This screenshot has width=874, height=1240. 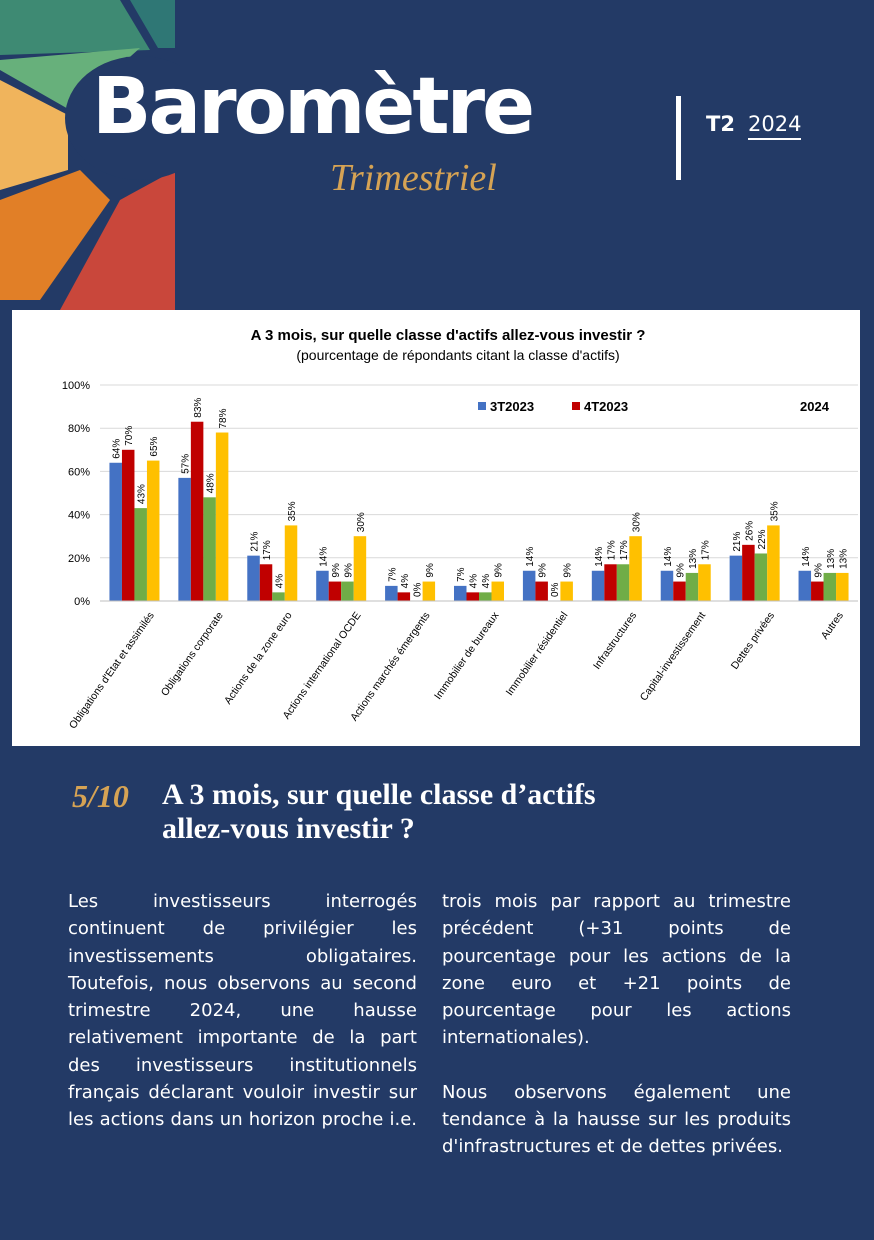 I want to click on y-tick-label: 100%, so click(x=76, y=386).